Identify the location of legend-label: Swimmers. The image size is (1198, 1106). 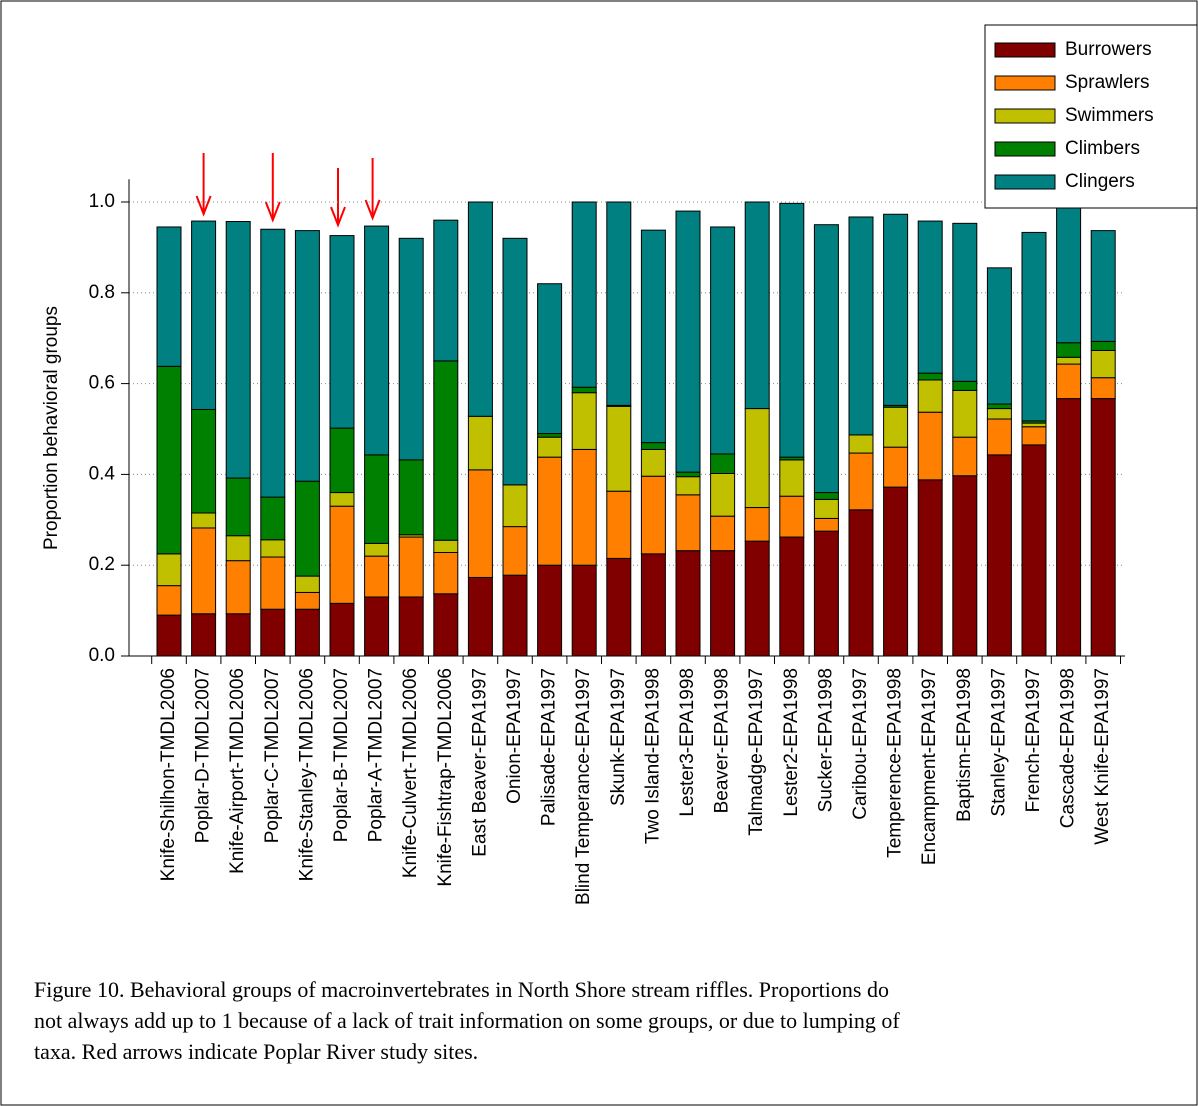
(1109, 115).